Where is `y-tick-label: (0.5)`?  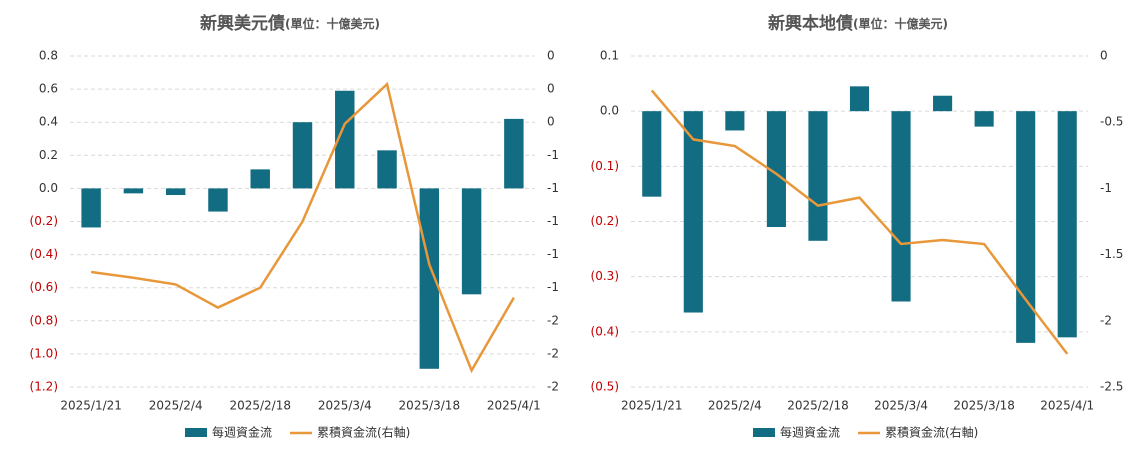
y-tick-label: (0.5) is located at coordinates (605, 387).